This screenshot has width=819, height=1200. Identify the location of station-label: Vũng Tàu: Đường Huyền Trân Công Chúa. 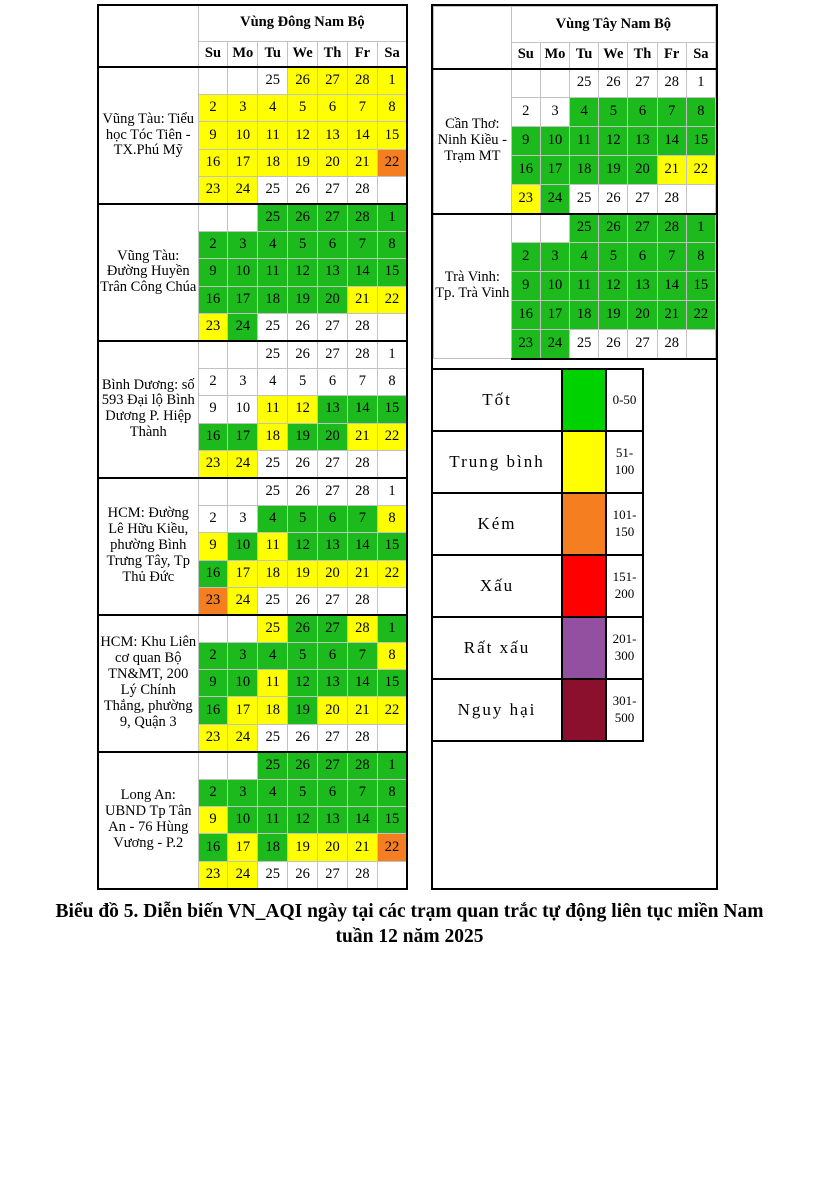
(148, 272).